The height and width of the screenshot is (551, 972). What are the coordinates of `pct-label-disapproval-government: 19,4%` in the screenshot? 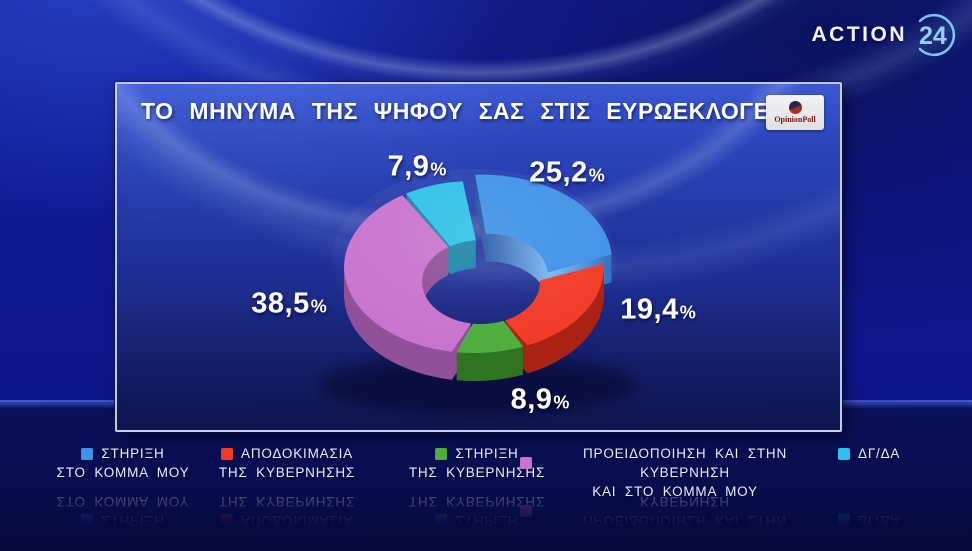 It's located at (657, 310).